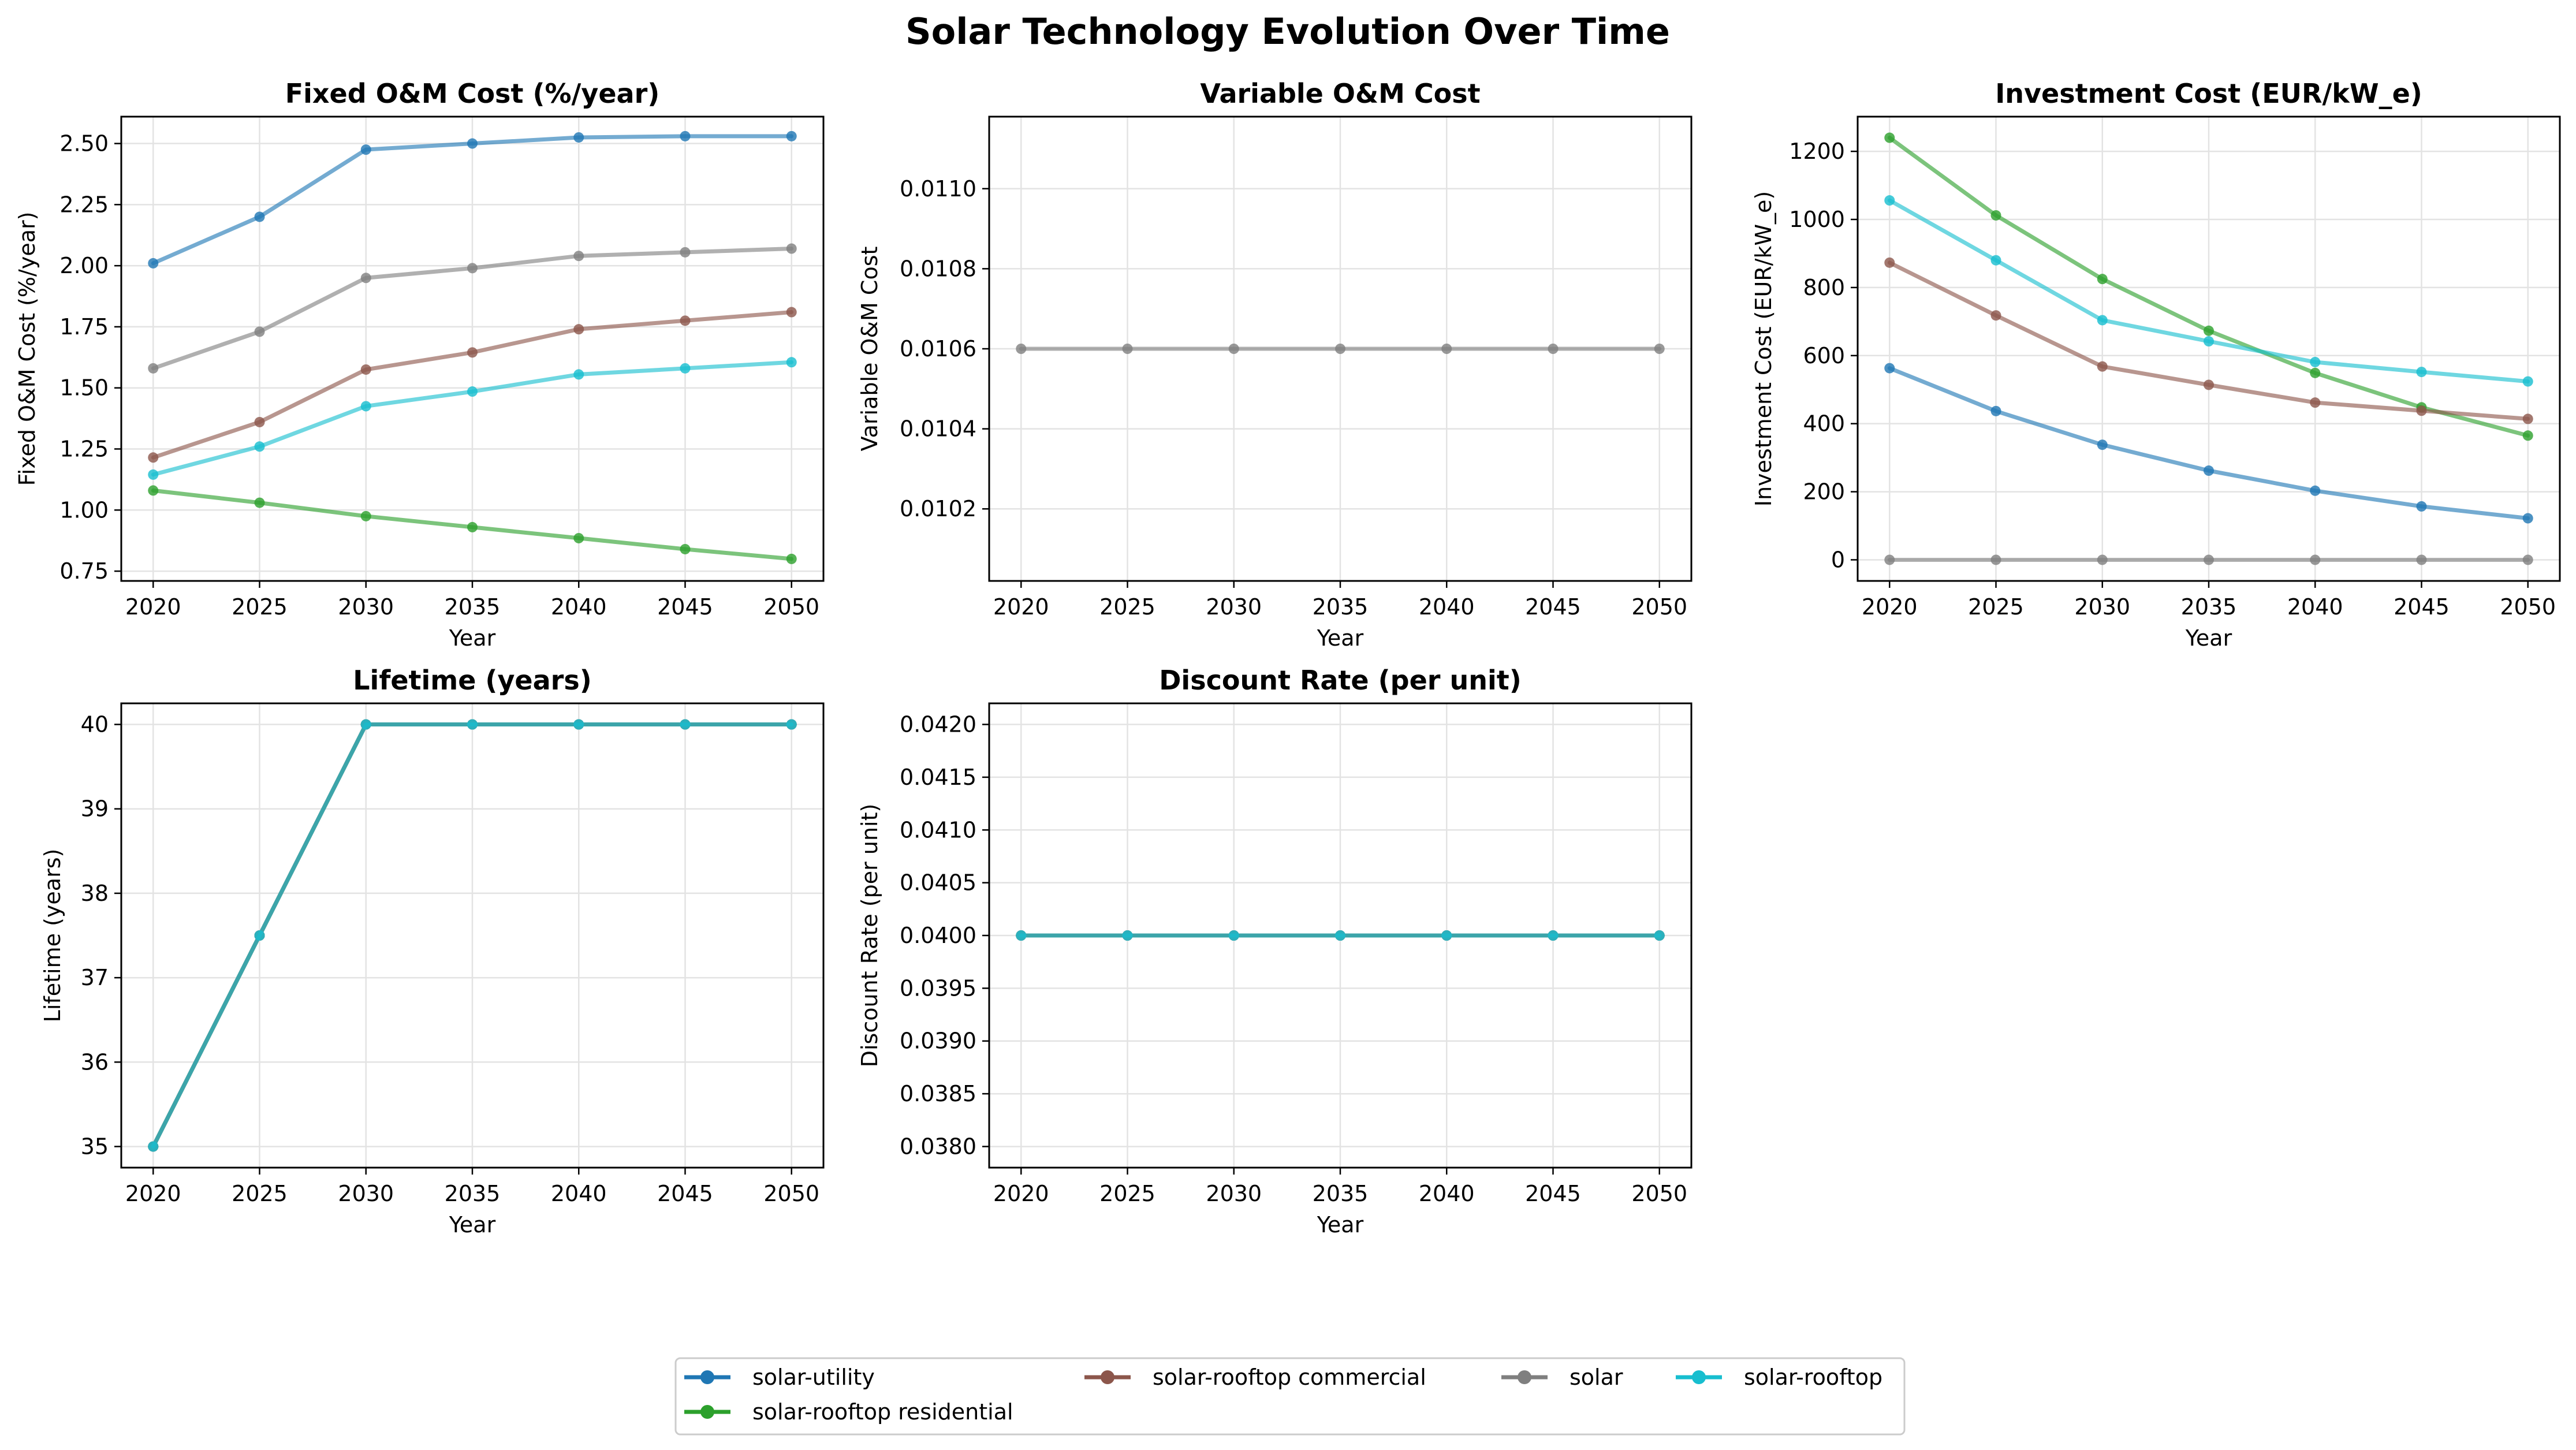  What do you see at coordinates (1596, 1377) in the screenshot?
I see `legend-label: solar` at bounding box center [1596, 1377].